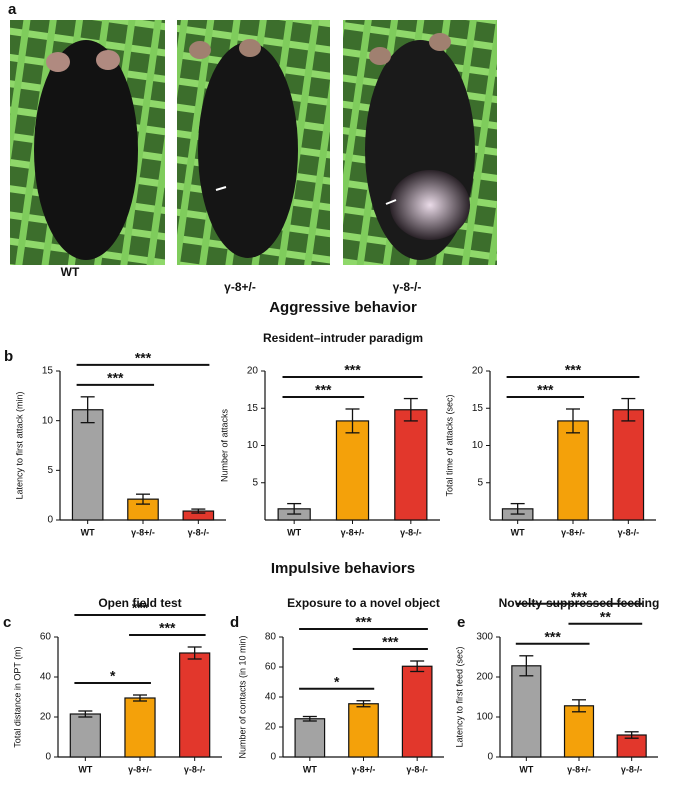 The width and height of the screenshot is (685, 806). What do you see at coordinates (271, 637) in the screenshot?
I see `y-tick-label: 80` at bounding box center [271, 637].